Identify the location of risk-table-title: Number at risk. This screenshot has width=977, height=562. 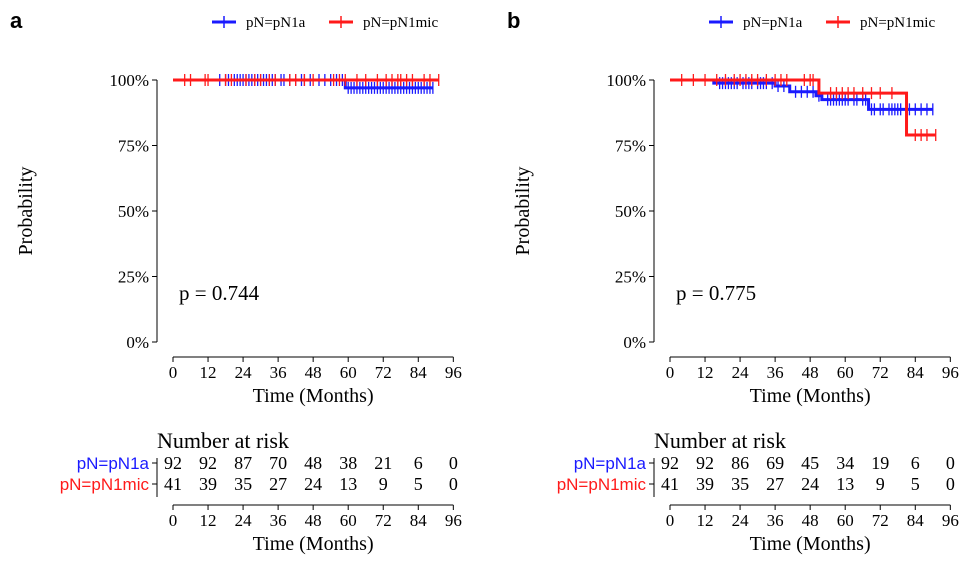
(223, 440).